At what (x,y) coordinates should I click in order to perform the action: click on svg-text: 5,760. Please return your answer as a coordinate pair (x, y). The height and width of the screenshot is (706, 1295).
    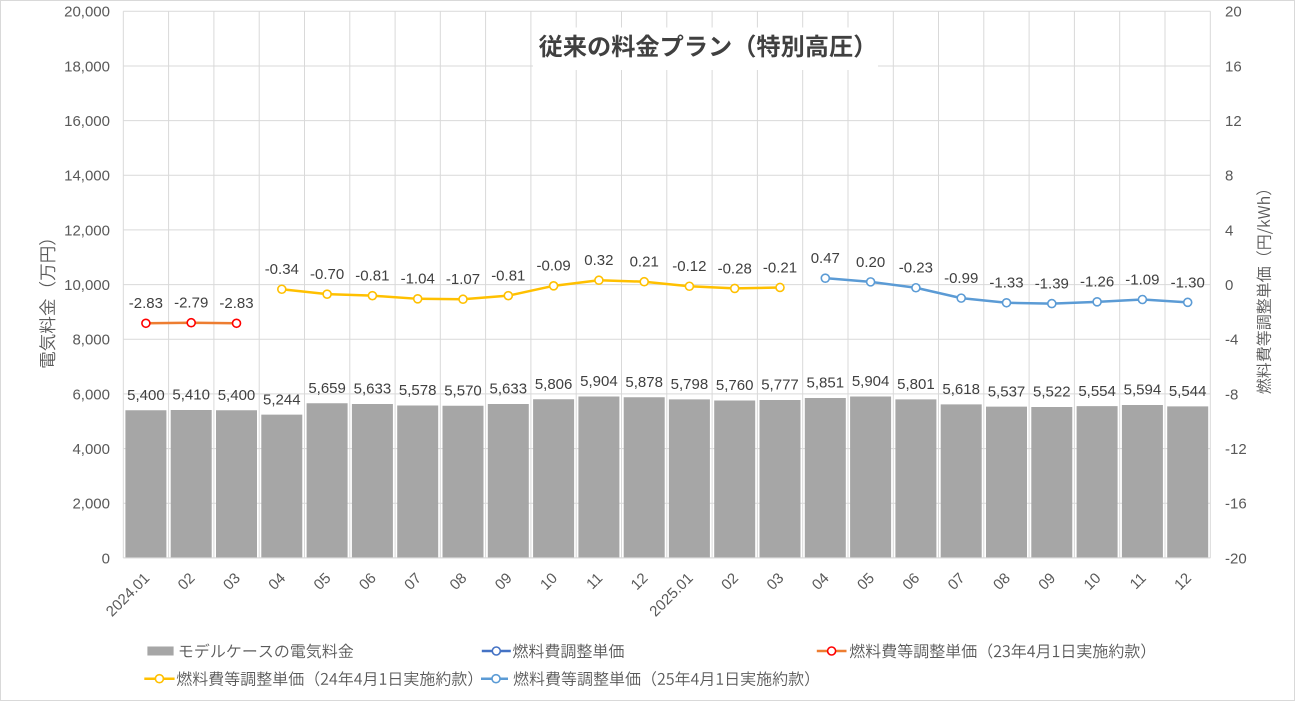
    Looking at the image, I should click on (735, 385).